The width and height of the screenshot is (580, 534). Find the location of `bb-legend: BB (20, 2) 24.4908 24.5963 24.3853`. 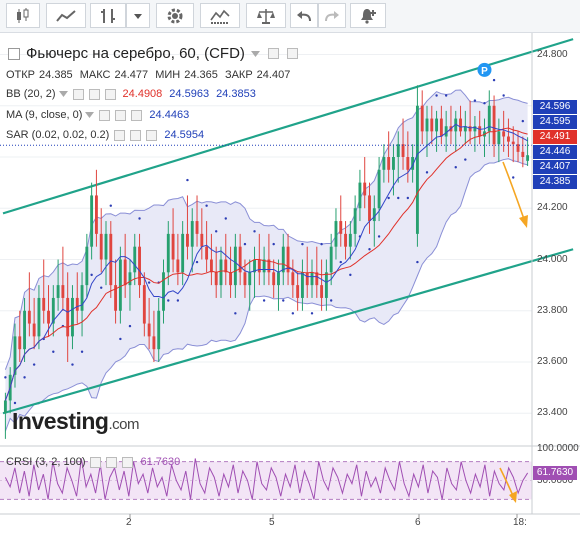

bb-legend: BB (20, 2) 24.4908 24.5963 24.3853 is located at coordinates (131, 94).